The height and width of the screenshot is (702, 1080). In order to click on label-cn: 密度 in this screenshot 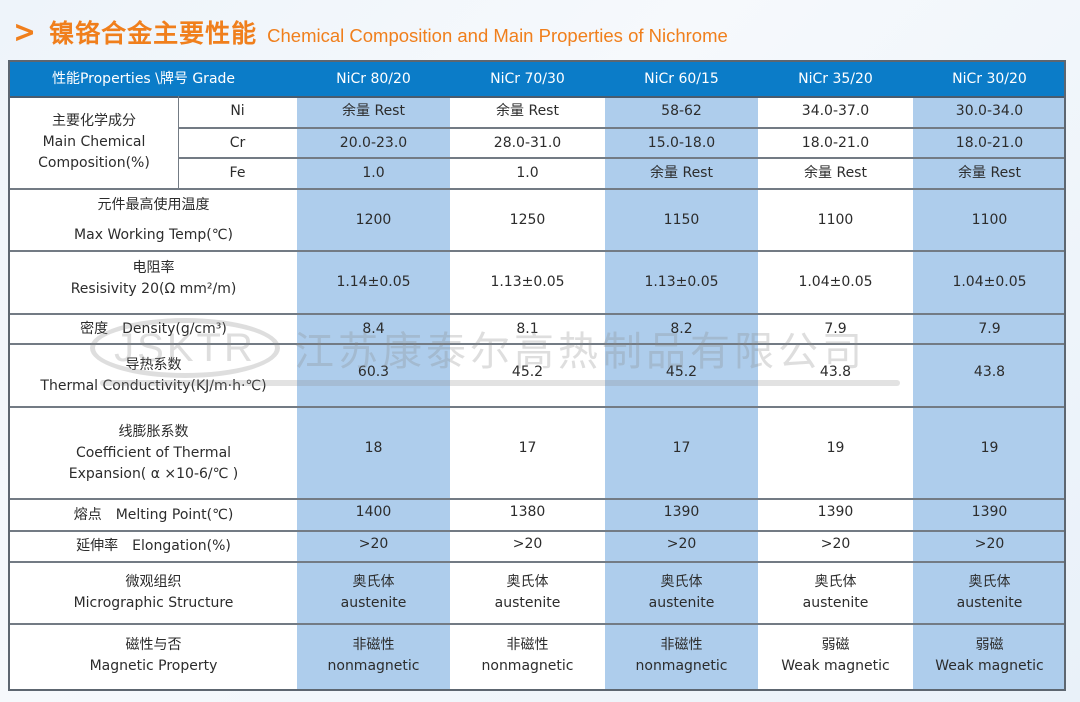, I will do `click(94, 328)`.